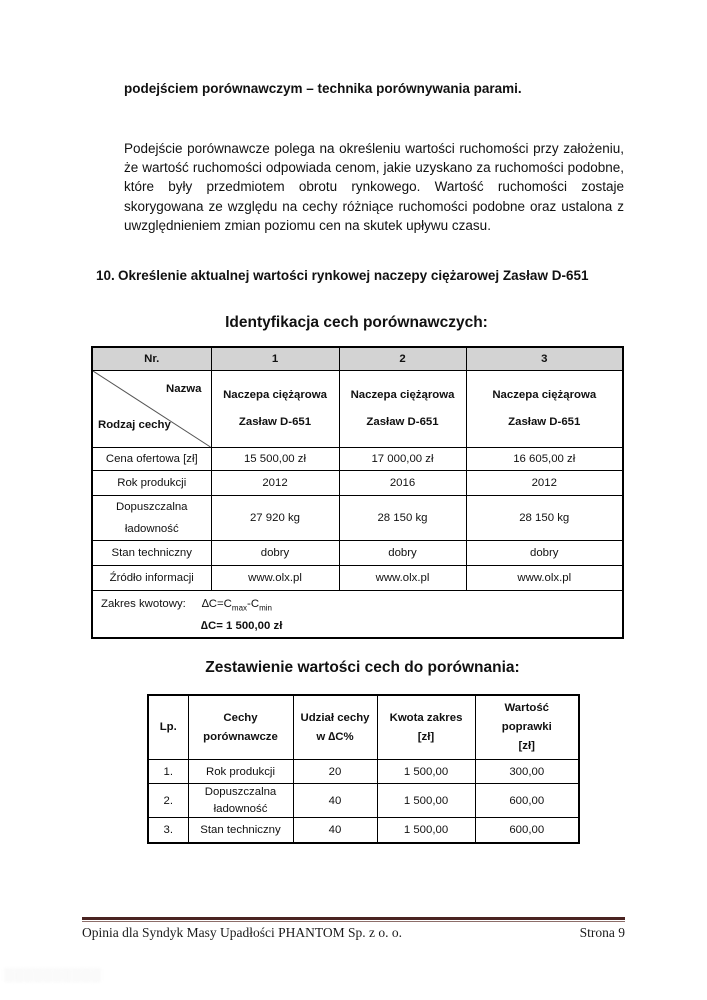  I want to click on cell-feature: Rok produkcji, so click(240, 771).